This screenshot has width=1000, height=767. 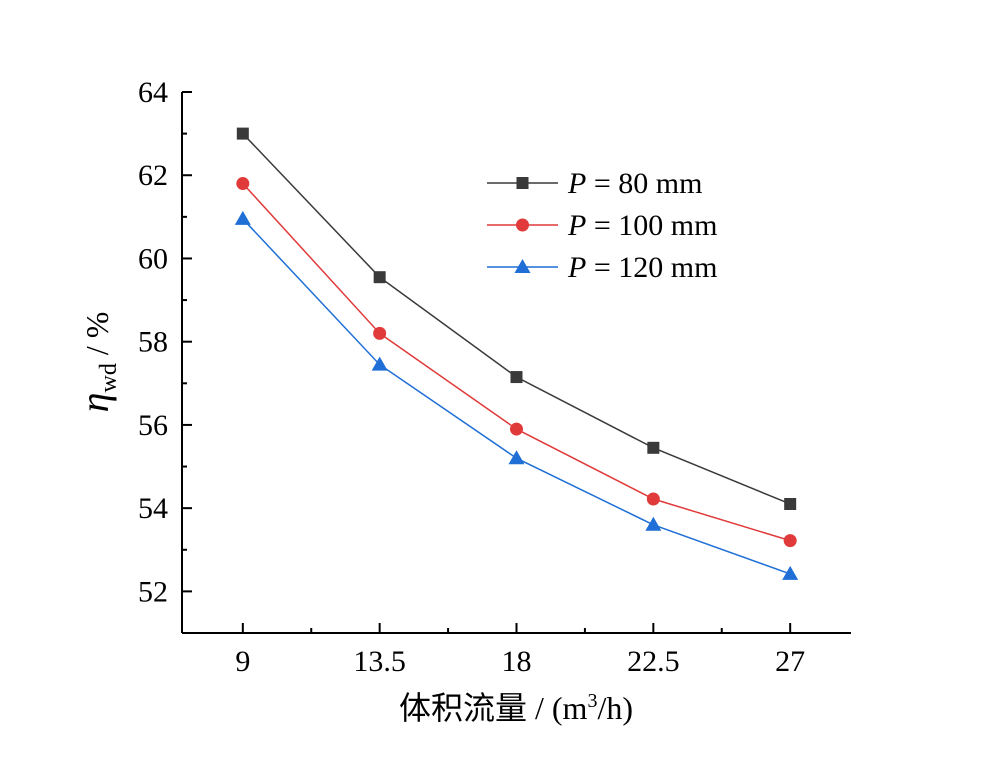 I want to click on legend-item-2: P = 100 mm, so click(x=602, y=225).